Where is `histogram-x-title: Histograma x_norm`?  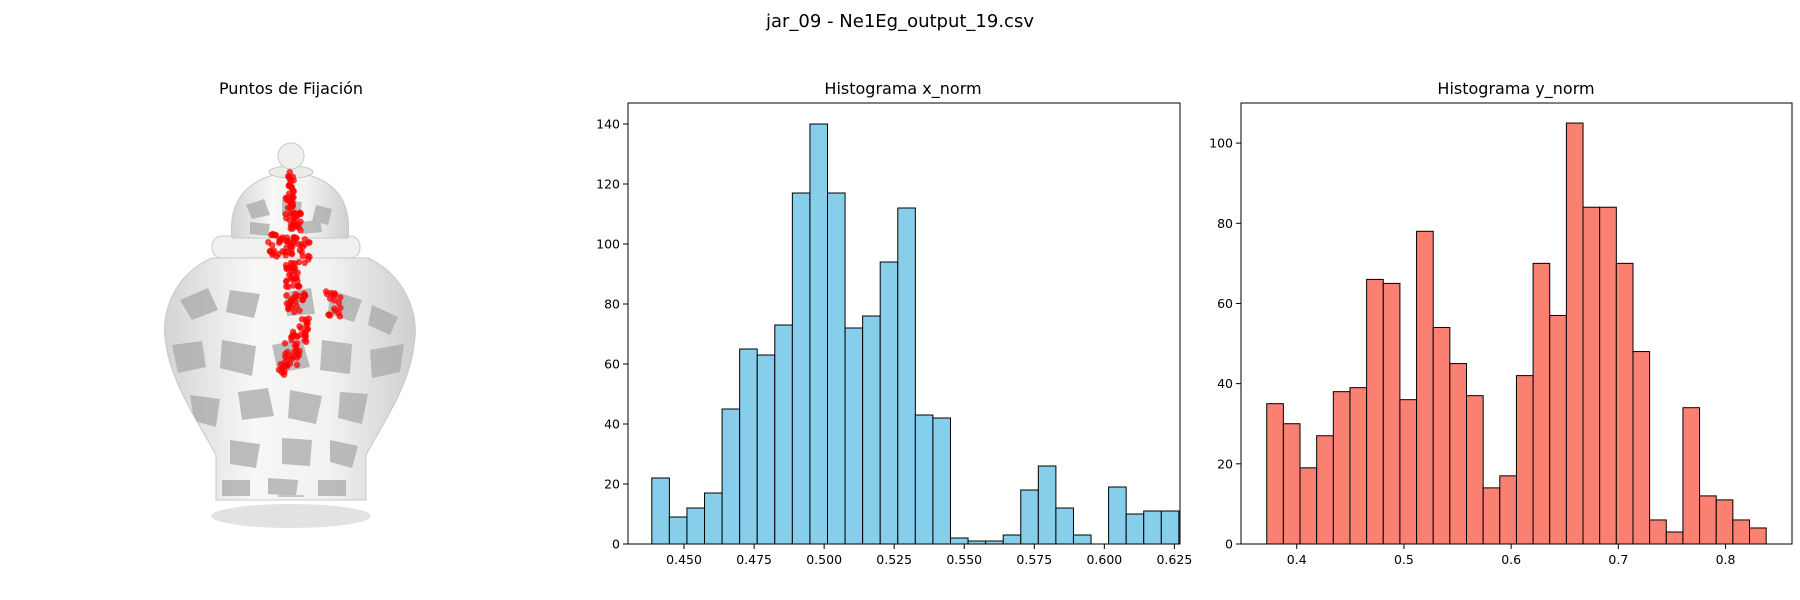
histogram-x-title: Histograma x_norm is located at coordinates (902, 89).